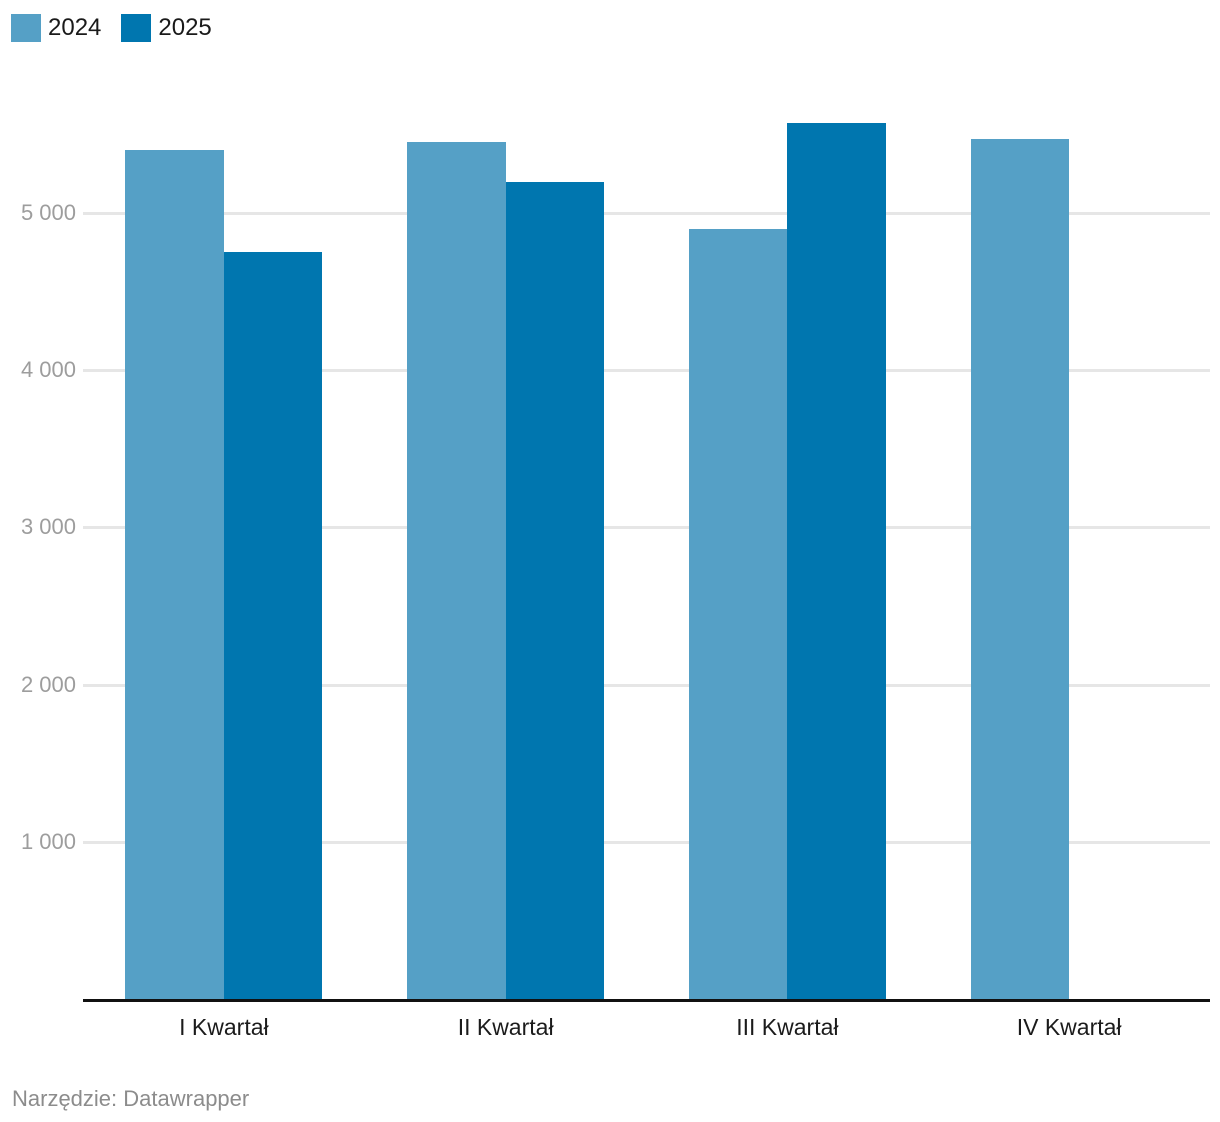 This screenshot has width=1220, height=1122. Describe the element at coordinates (75, 27) in the screenshot. I see `legend-label-2024: 2024` at that location.